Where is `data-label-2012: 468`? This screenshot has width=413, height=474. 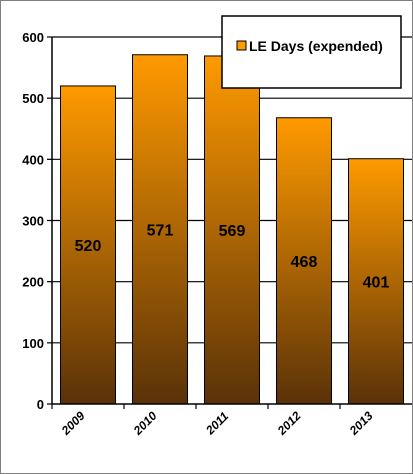
data-label-2012: 468 is located at coordinates (304, 262).